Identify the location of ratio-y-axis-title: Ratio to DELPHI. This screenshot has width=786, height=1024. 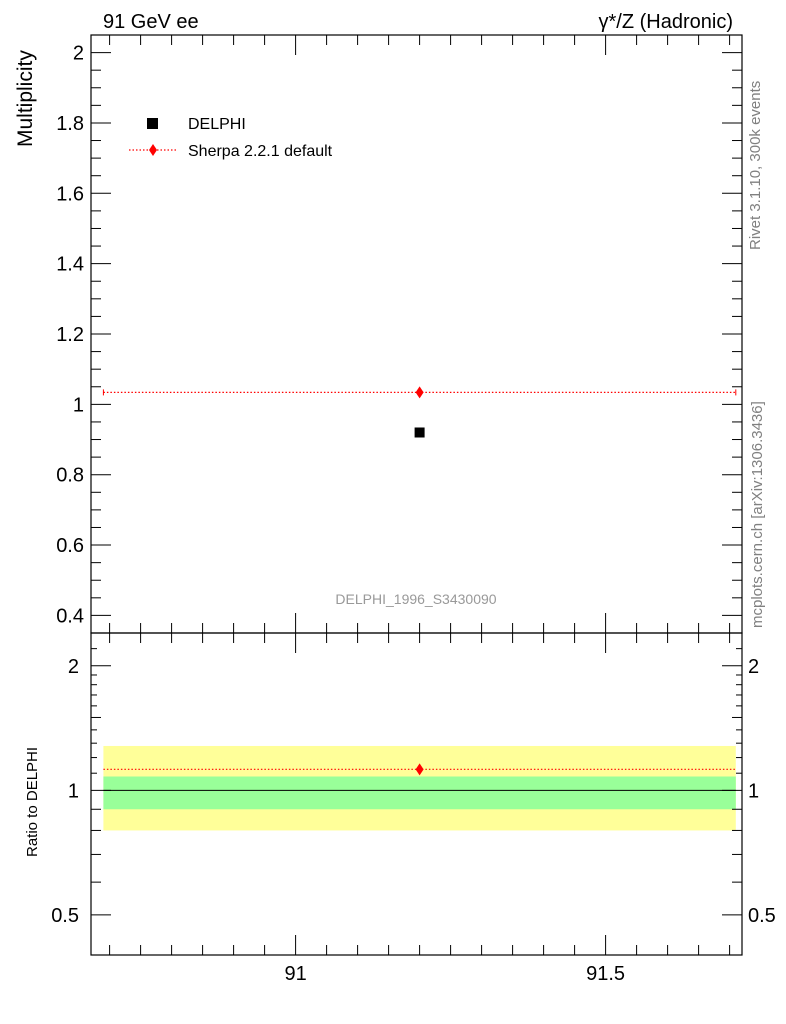
(32, 802).